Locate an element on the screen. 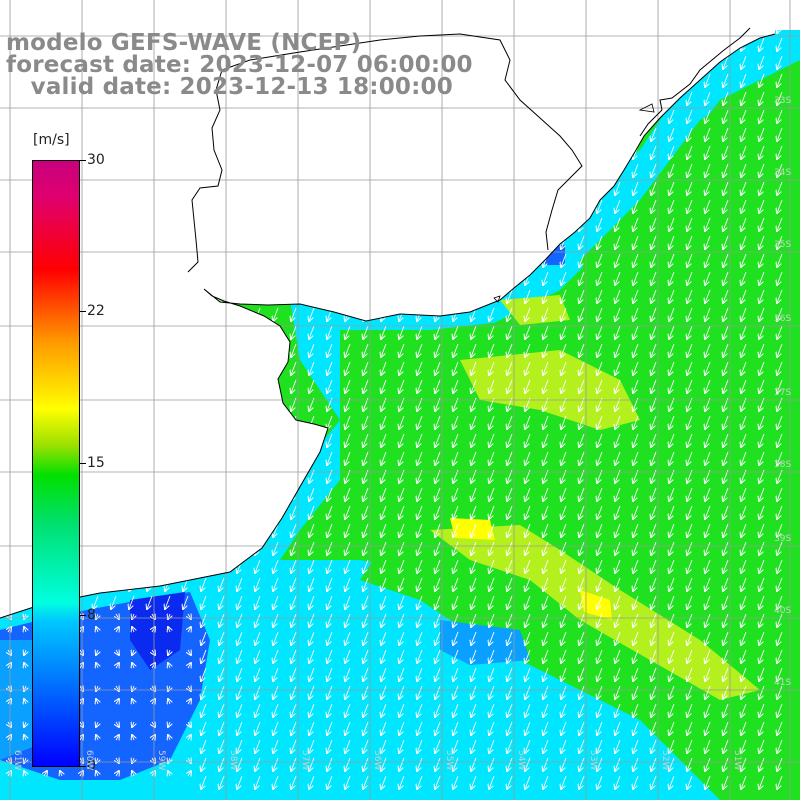 The height and width of the screenshot is (800, 800). lat-label: 40S is located at coordinates (783, 611).